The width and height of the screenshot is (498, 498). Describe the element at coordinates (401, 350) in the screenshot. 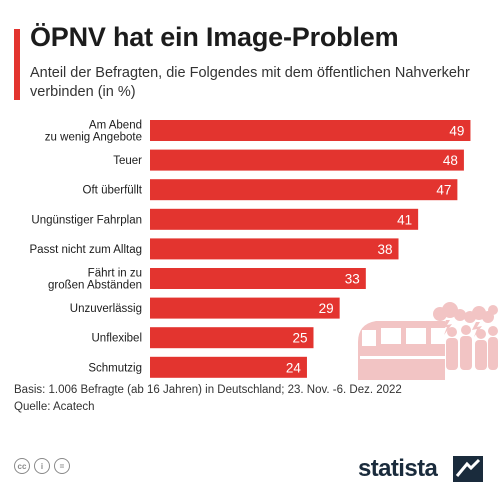

I see `train-icon` at that location.